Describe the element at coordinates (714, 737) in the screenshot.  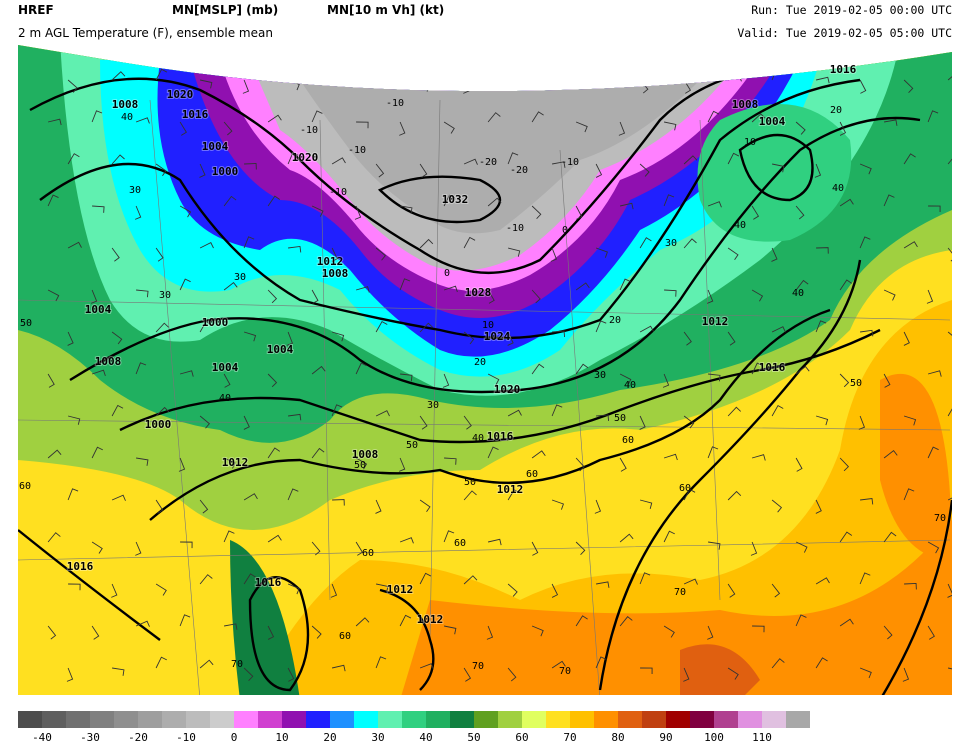
I see `colorbar-label: 100` at that location.